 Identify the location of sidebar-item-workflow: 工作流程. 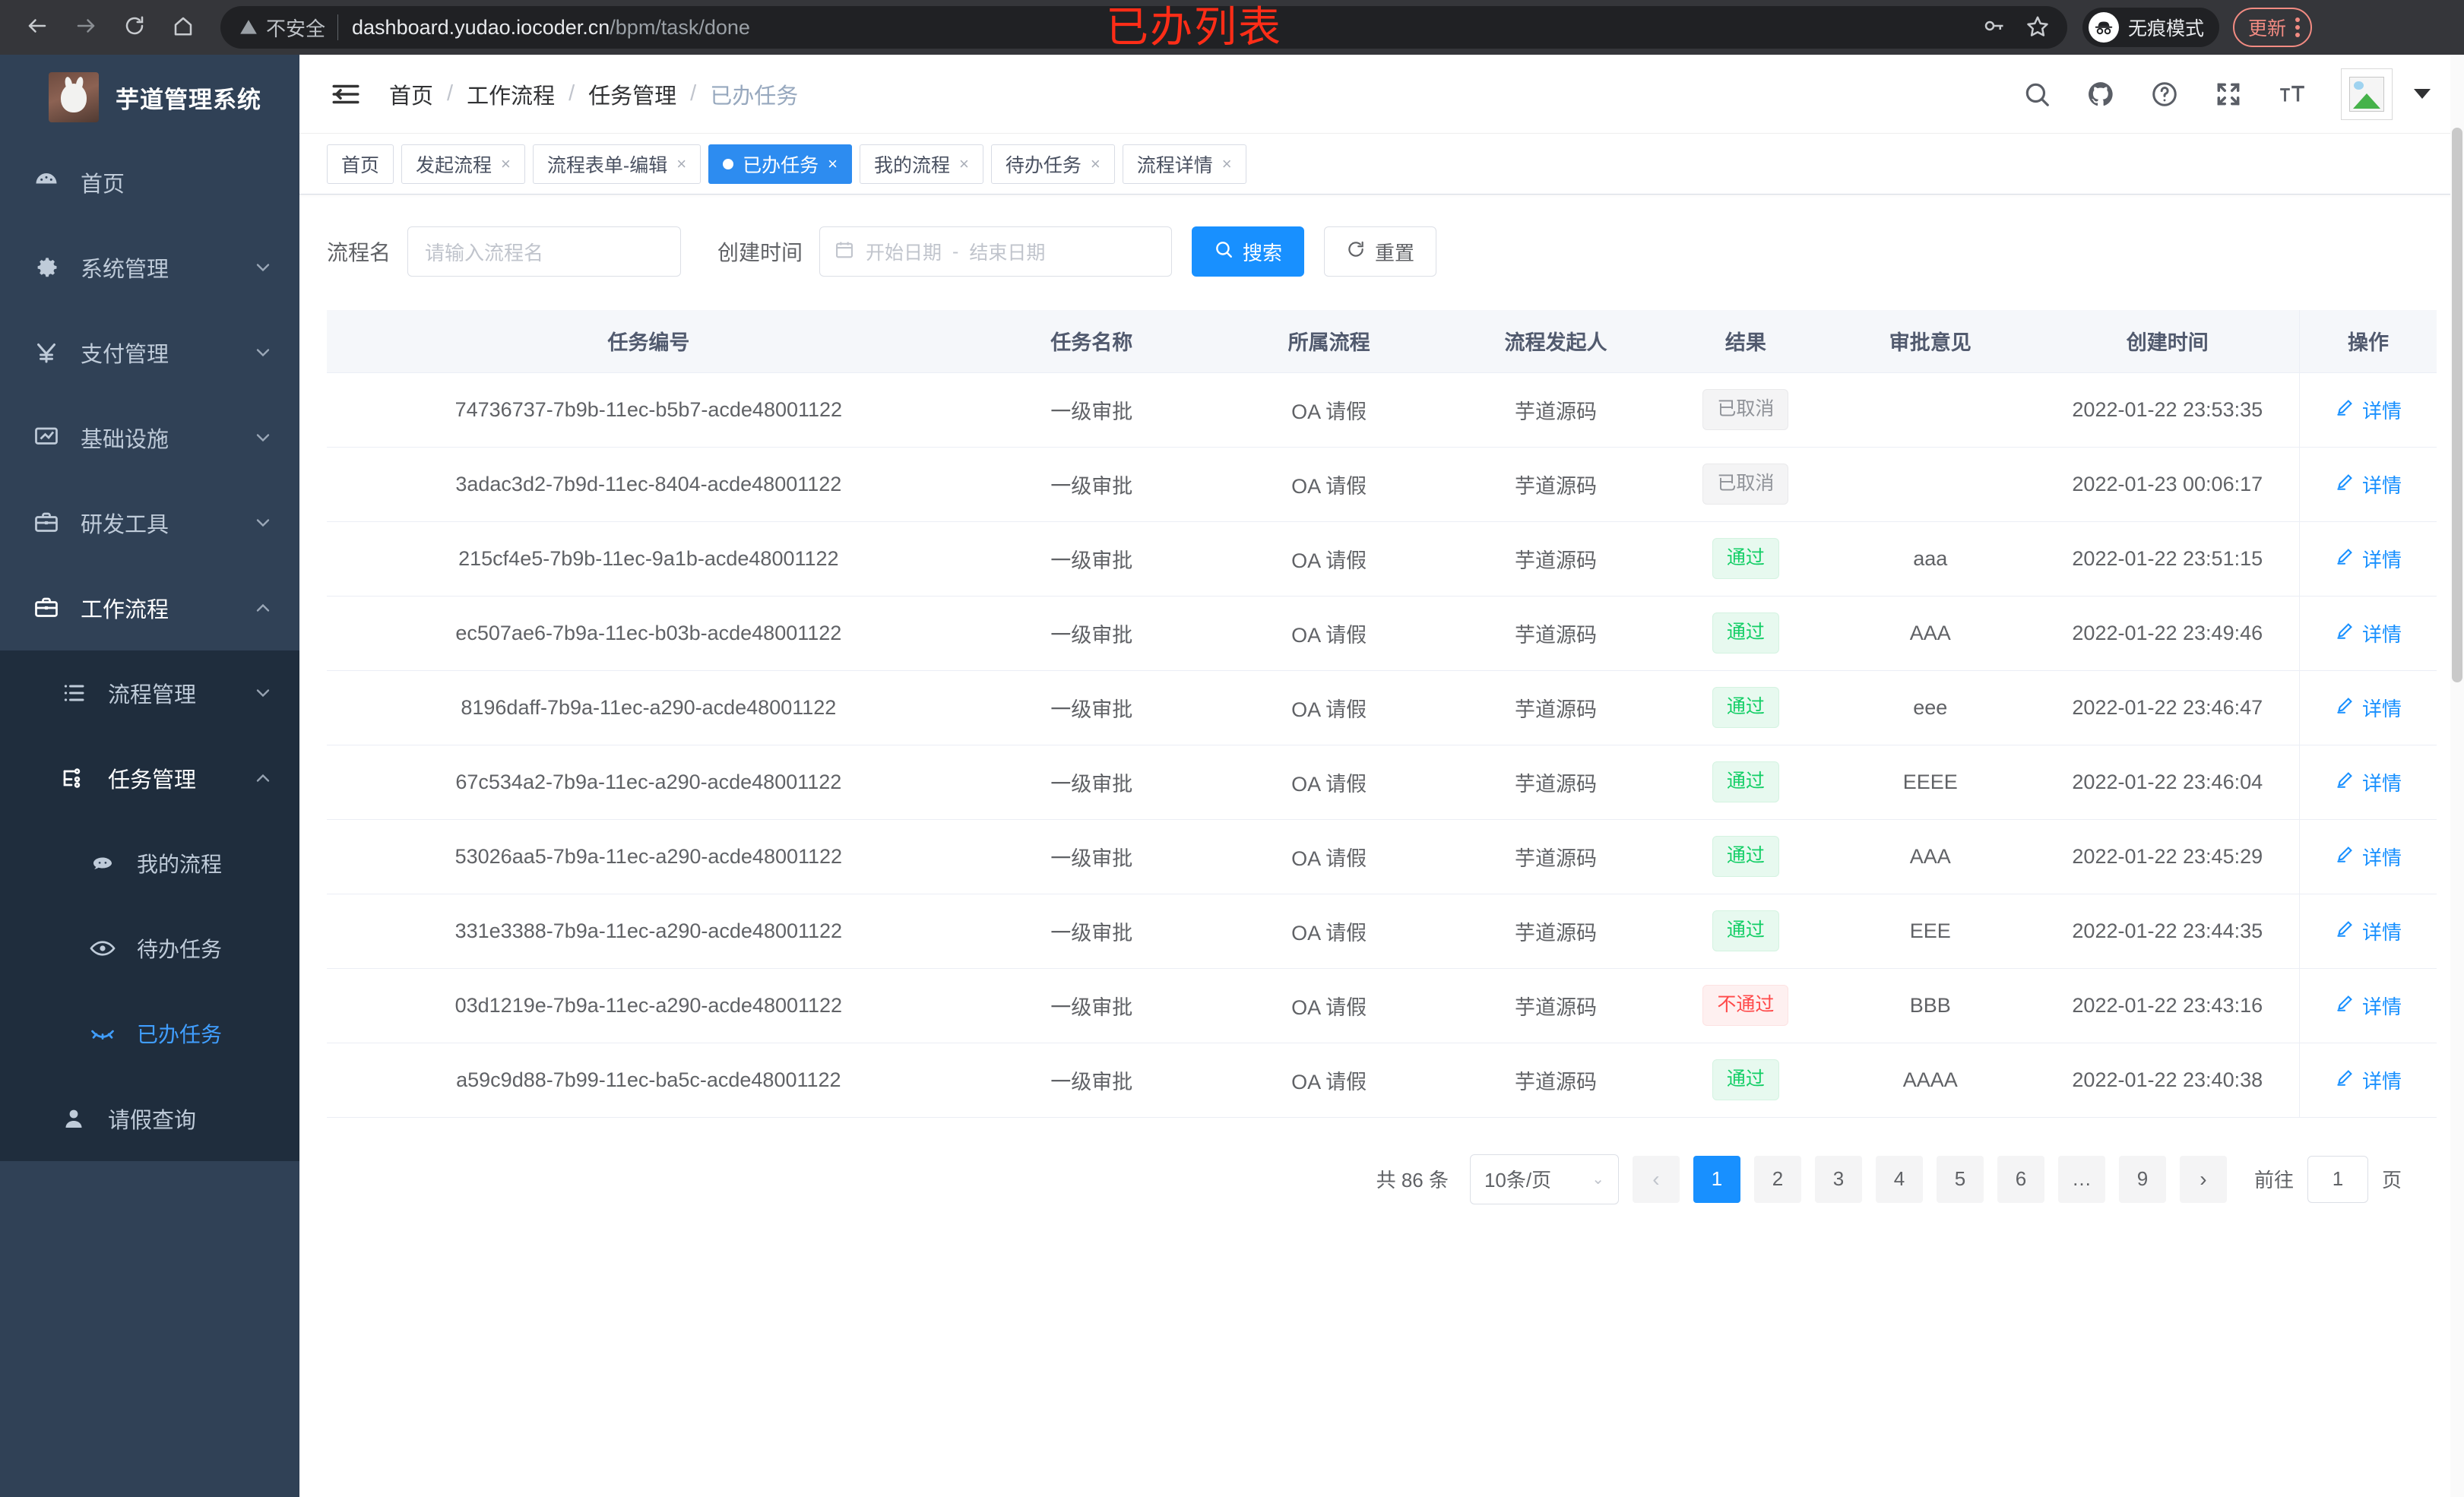
(149, 607).